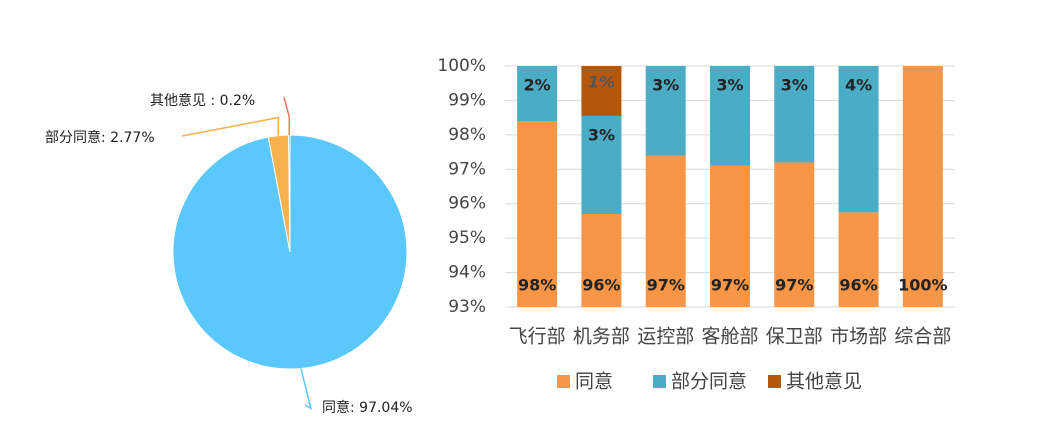  What do you see at coordinates (922, 285) in the screenshot?
I see `data-label: 100%` at bounding box center [922, 285].